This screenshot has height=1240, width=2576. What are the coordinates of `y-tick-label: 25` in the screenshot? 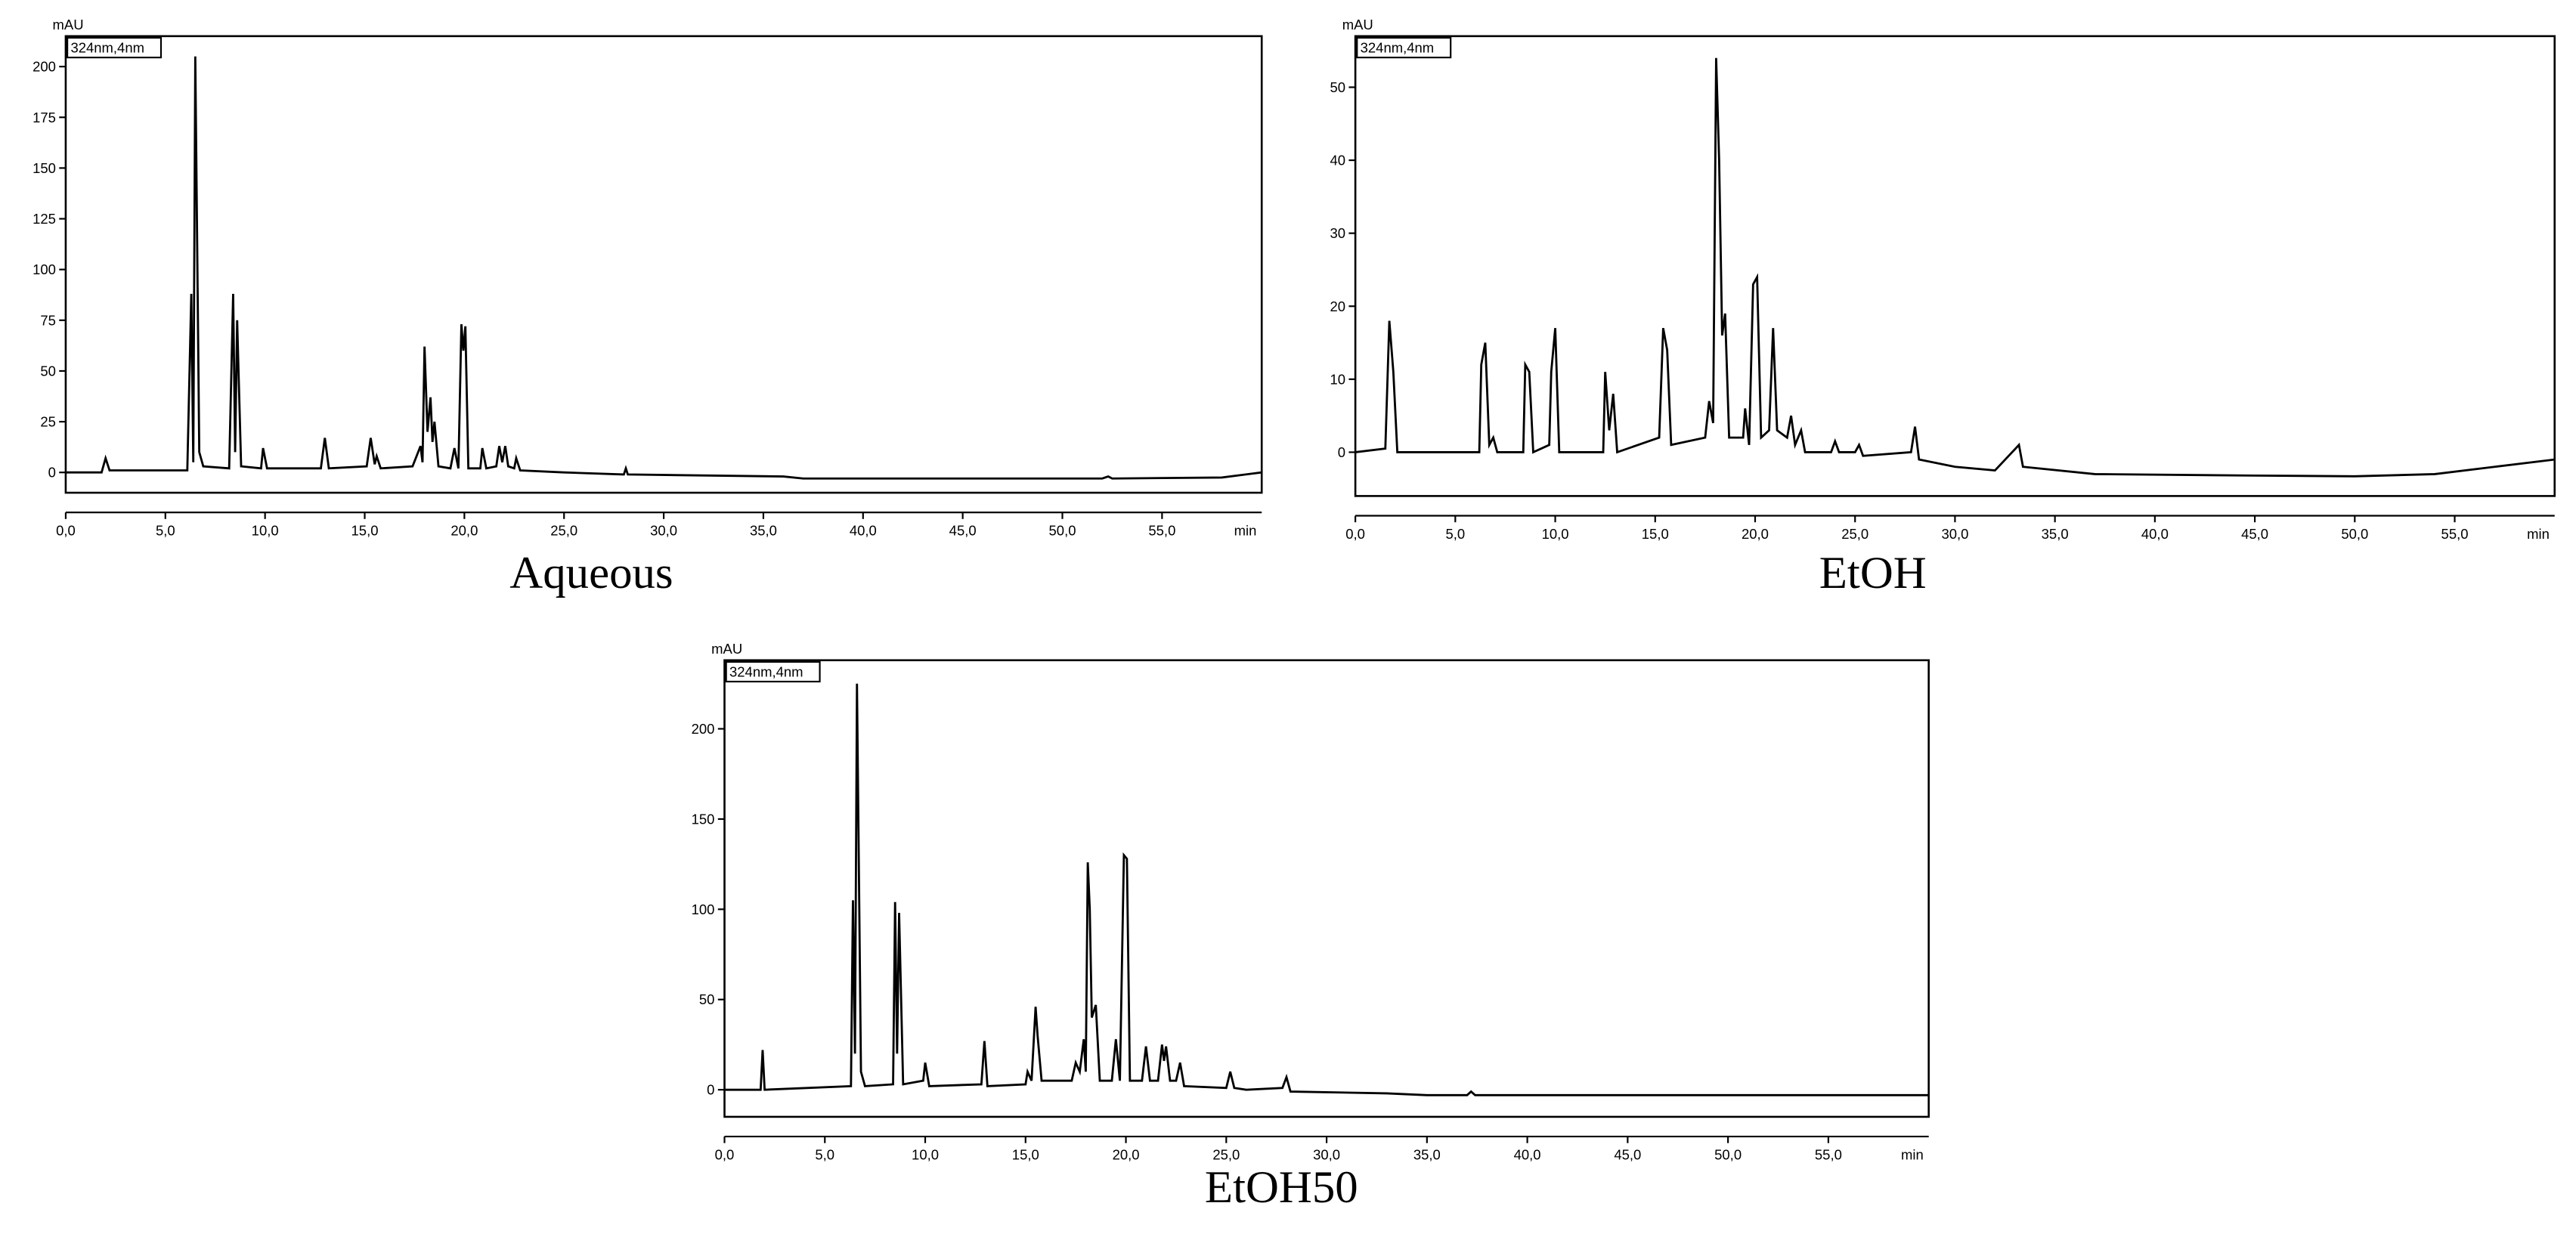 It's located at (48, 422).